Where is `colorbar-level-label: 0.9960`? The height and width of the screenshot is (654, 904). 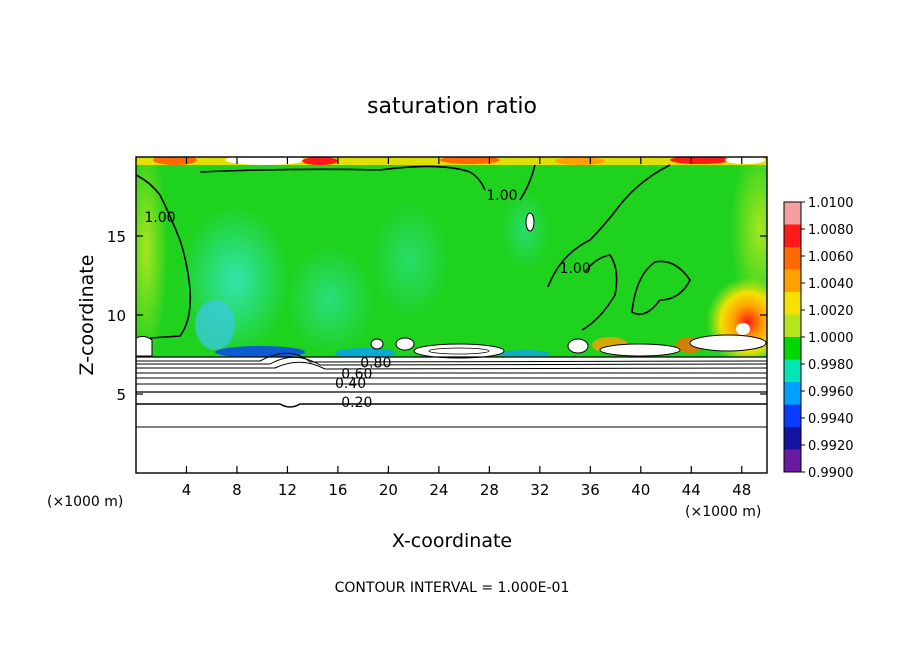 colorbar-level-label: 0.9960 is located at coordinates (831, 392).